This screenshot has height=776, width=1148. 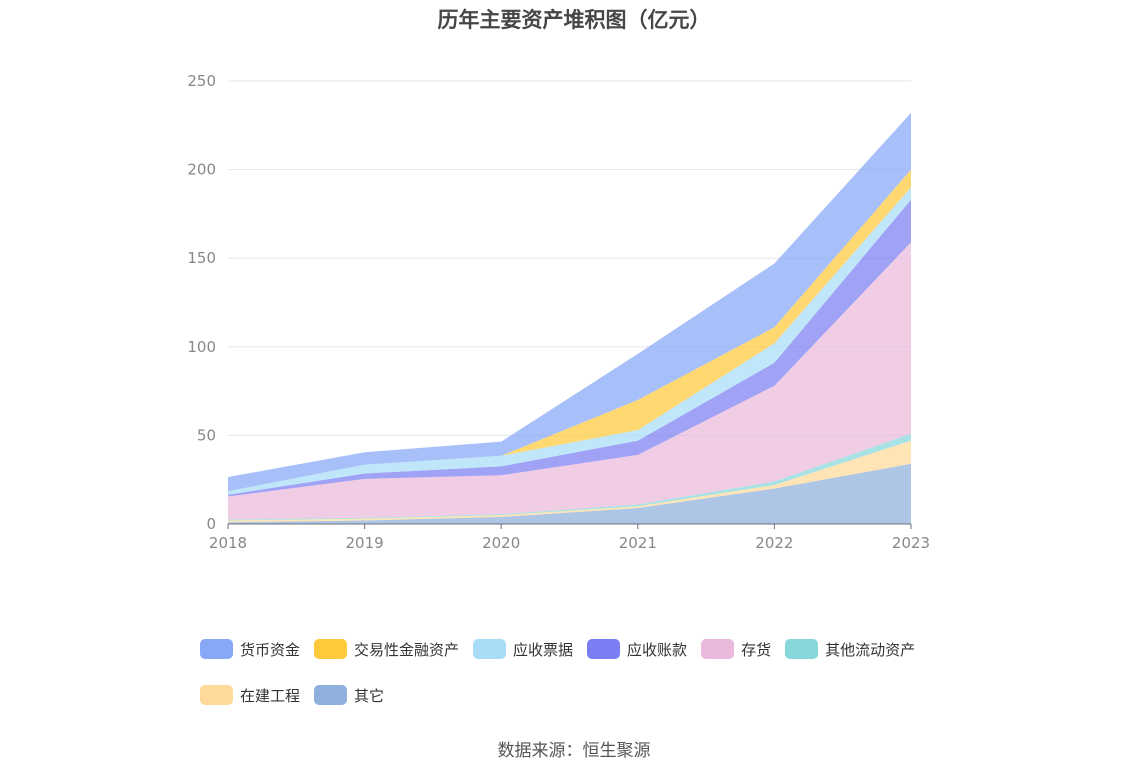 What do you see at coordinates (365, 543) in the screenshot?
I see `x-tick-label: 2019` at bounding box center [365, 543].